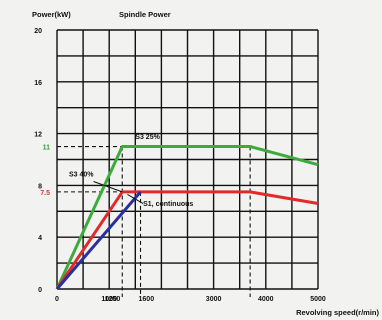 This screenshot has height=320, width=382. What do you see at coordinates (337, 312) in the screenshot?
I see `x-axis-label: Revolving speed(r/min)` at bounding box center [337, 312].